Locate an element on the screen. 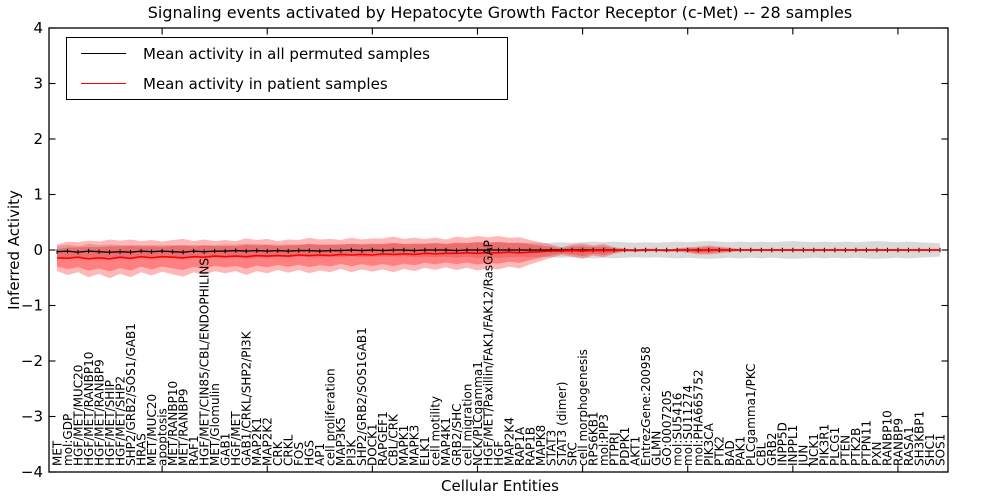 This screenshot has width=1000, height=500. x-category-label: MET/MUC20 is located at coordinates (152, 430).